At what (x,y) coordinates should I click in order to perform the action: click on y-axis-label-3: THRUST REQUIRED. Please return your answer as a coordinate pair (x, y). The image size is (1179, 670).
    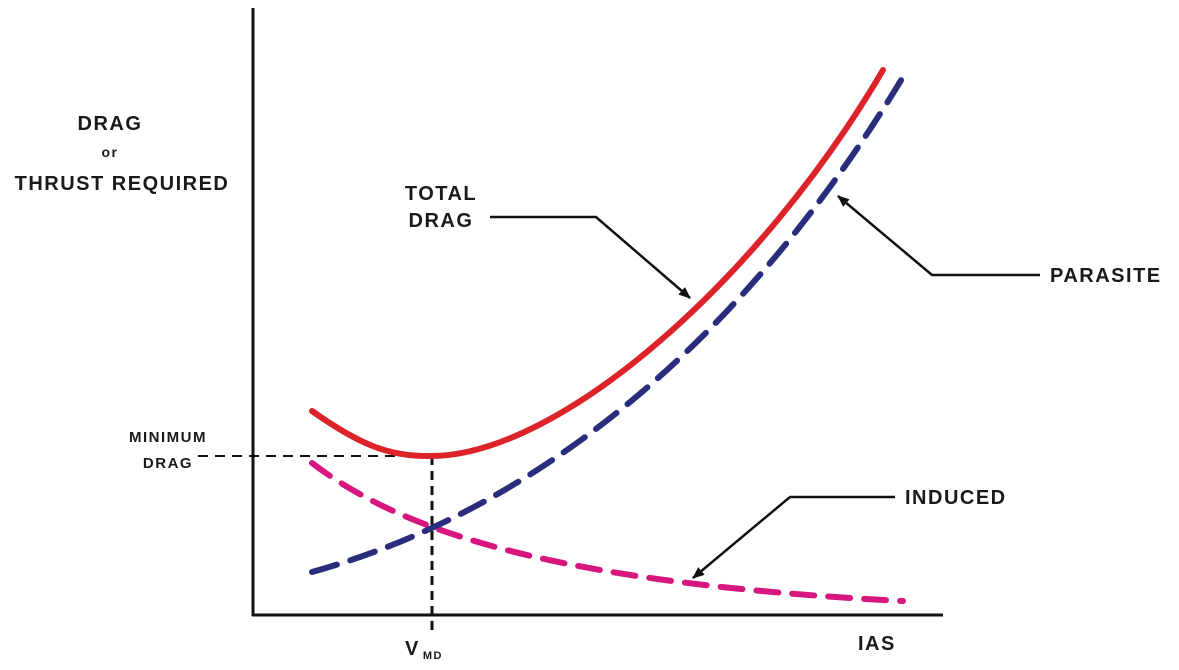
    Looking at the image, I should click on (122, 184).